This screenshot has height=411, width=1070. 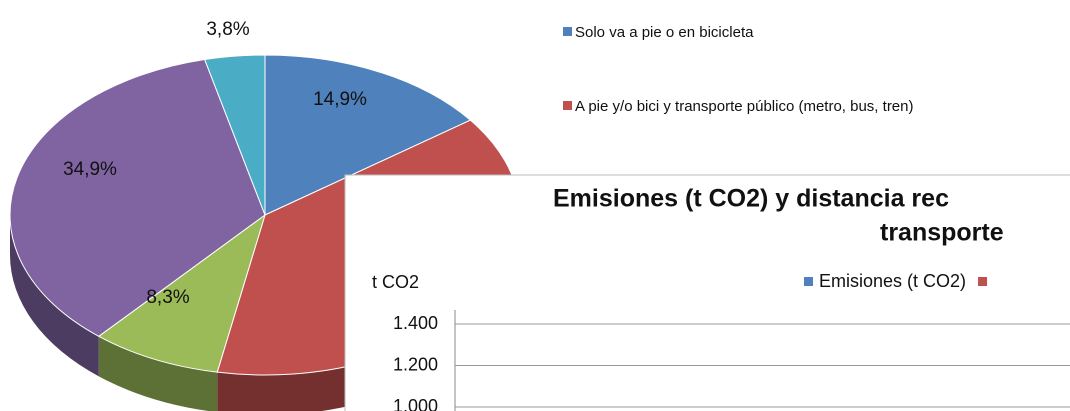 I want to click on legend-label: Solo va a pie o en bicicleta, so click(x=664, y=32).